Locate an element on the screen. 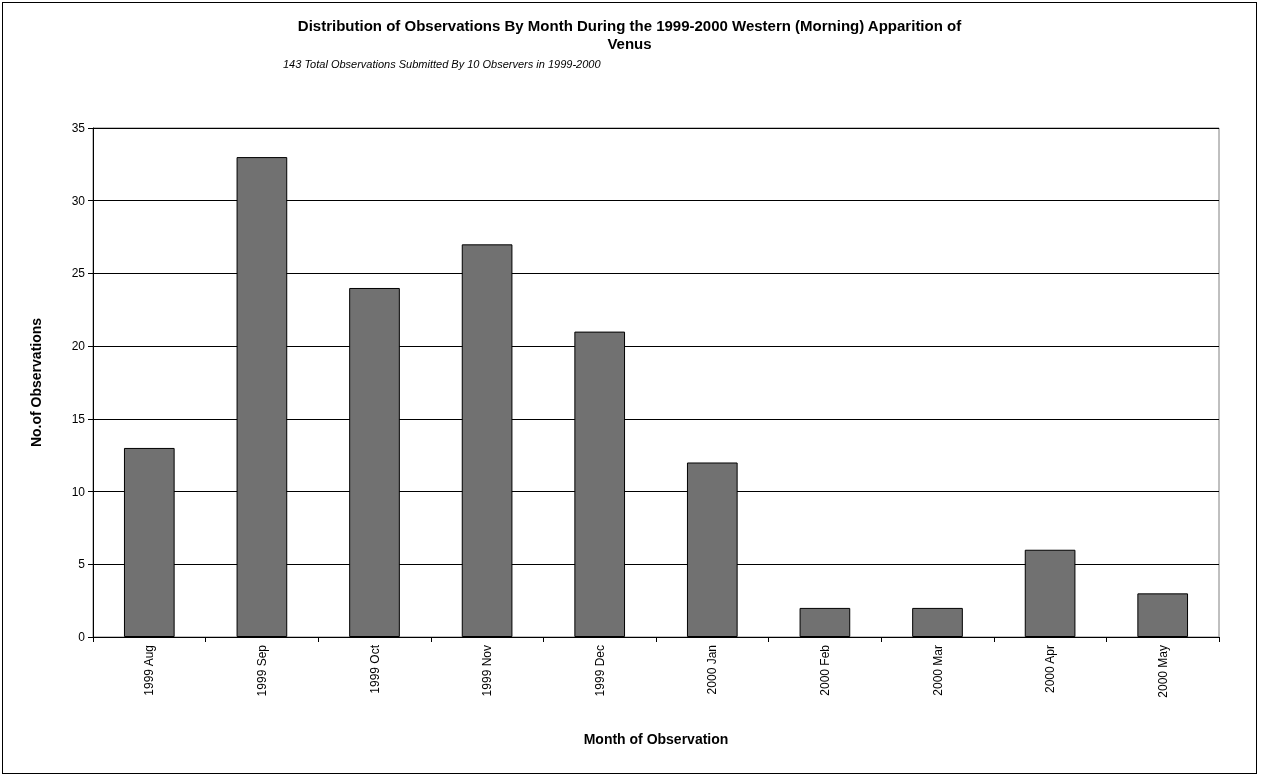 This screenshot has height=778, width=1261. y-tick-label: 25 is located at coordinates (78, 273).